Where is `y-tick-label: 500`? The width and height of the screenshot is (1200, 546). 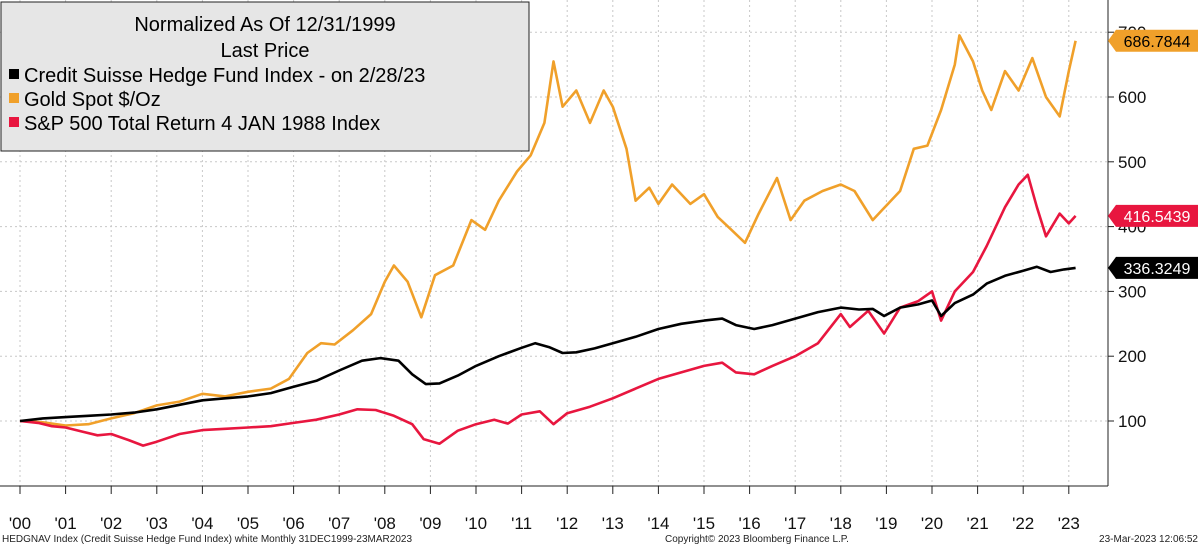
y-tick-label: 500 is located at coordinates (1132, 162).